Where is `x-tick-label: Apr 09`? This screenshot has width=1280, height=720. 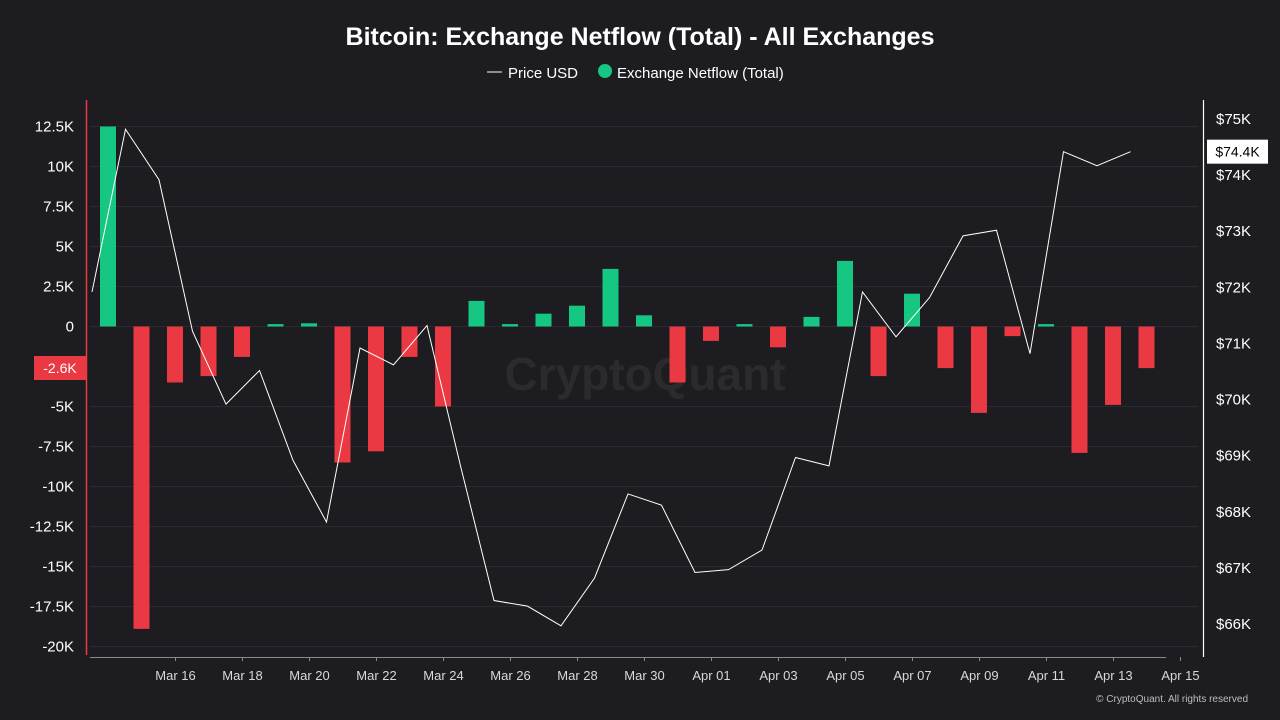
x-tick-label: Apr 09 is located at coordinates (979, 675).